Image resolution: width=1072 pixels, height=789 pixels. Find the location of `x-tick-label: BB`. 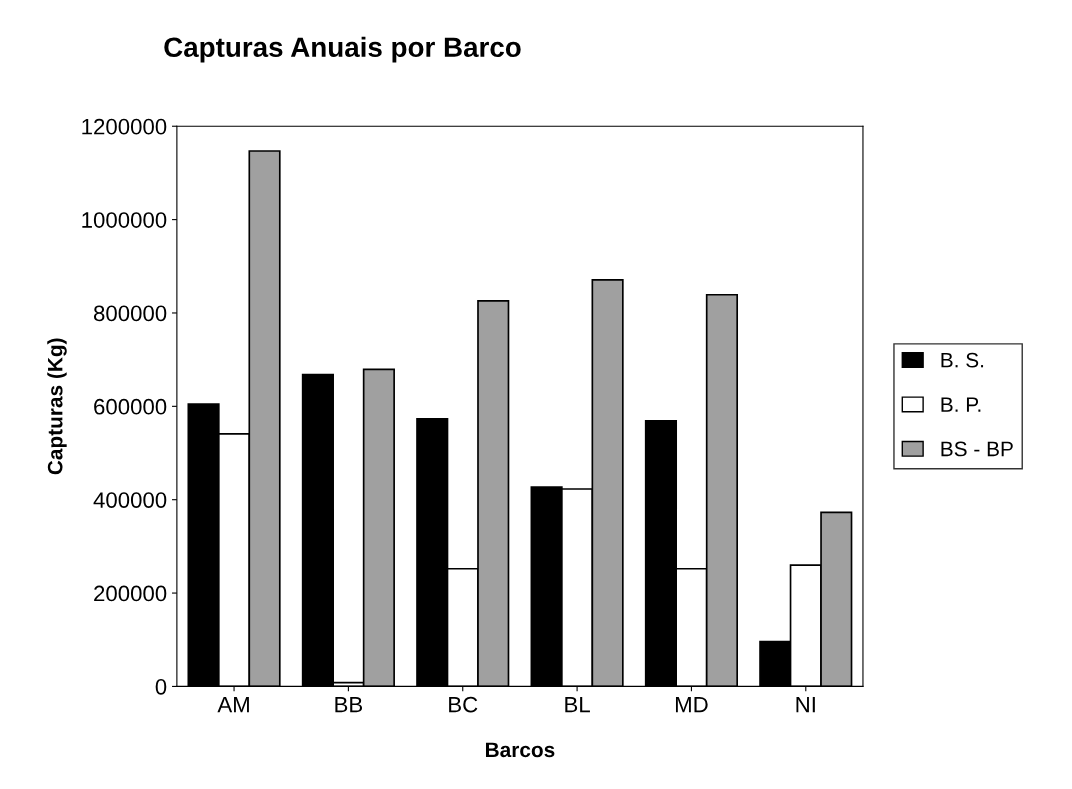

x-tick-label: BB is located at coordinates (349, 704).